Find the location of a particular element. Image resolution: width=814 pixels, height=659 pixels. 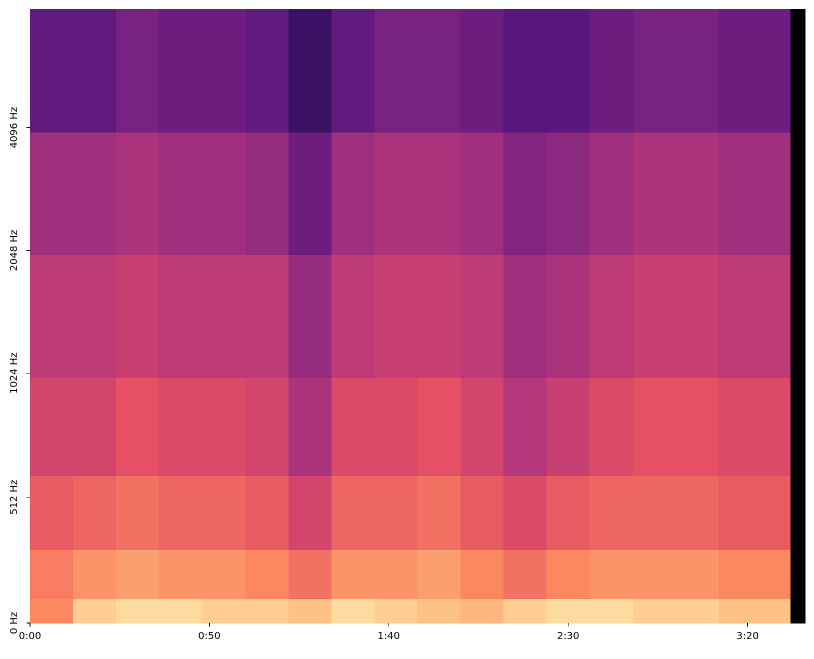

y-tick-label: 1024 Hz is located at coordinates (14, 372).